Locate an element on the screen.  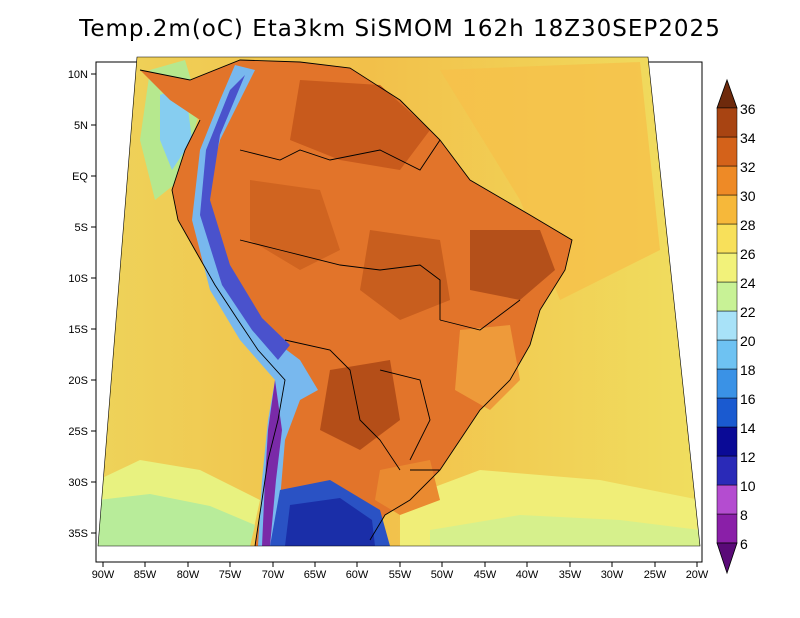
colorbar-label: 12 is located at coordinates (748, 457).